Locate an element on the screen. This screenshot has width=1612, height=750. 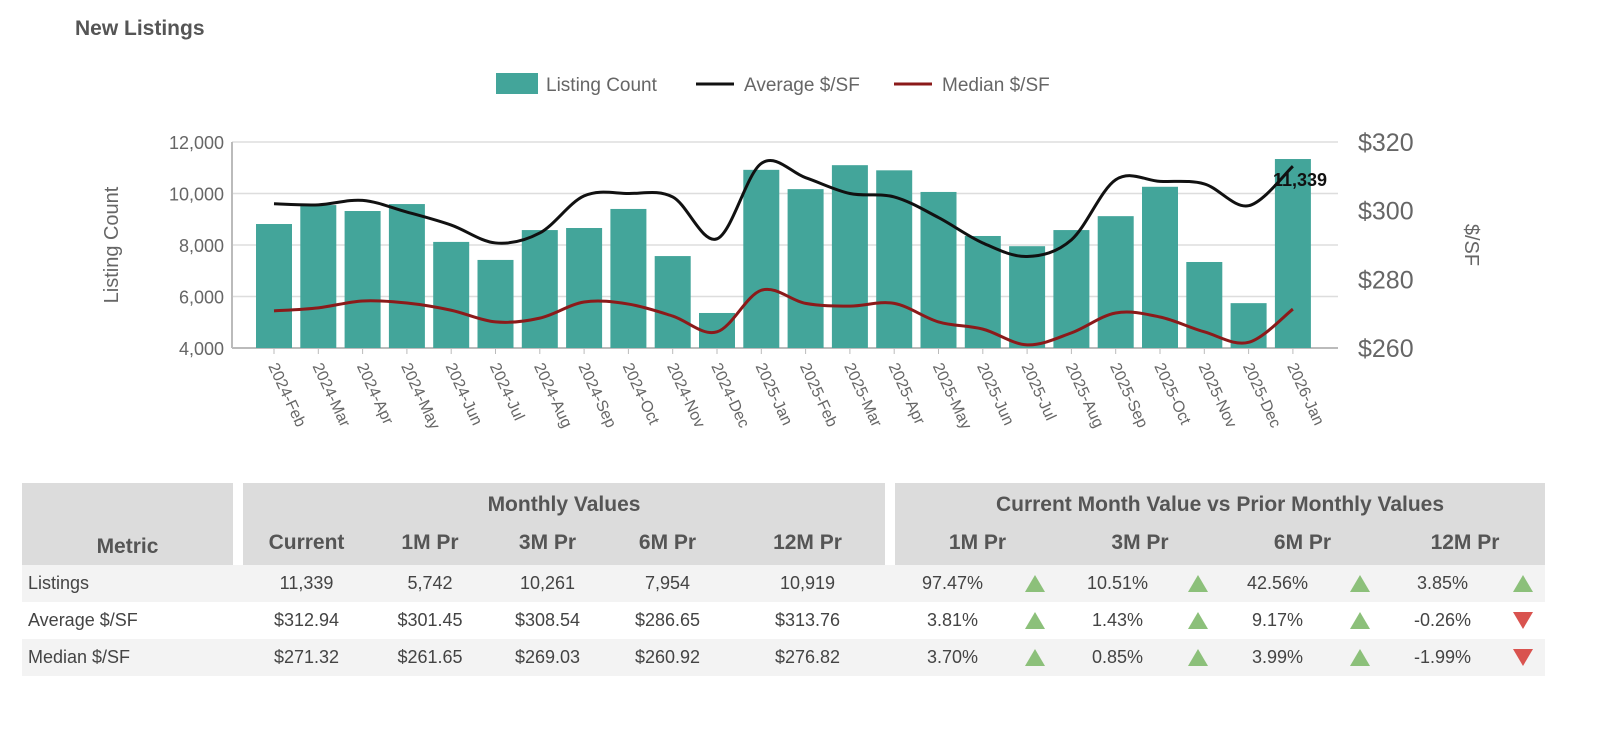
y-axis-title: Listing Count is located at coordinates (112, 244).